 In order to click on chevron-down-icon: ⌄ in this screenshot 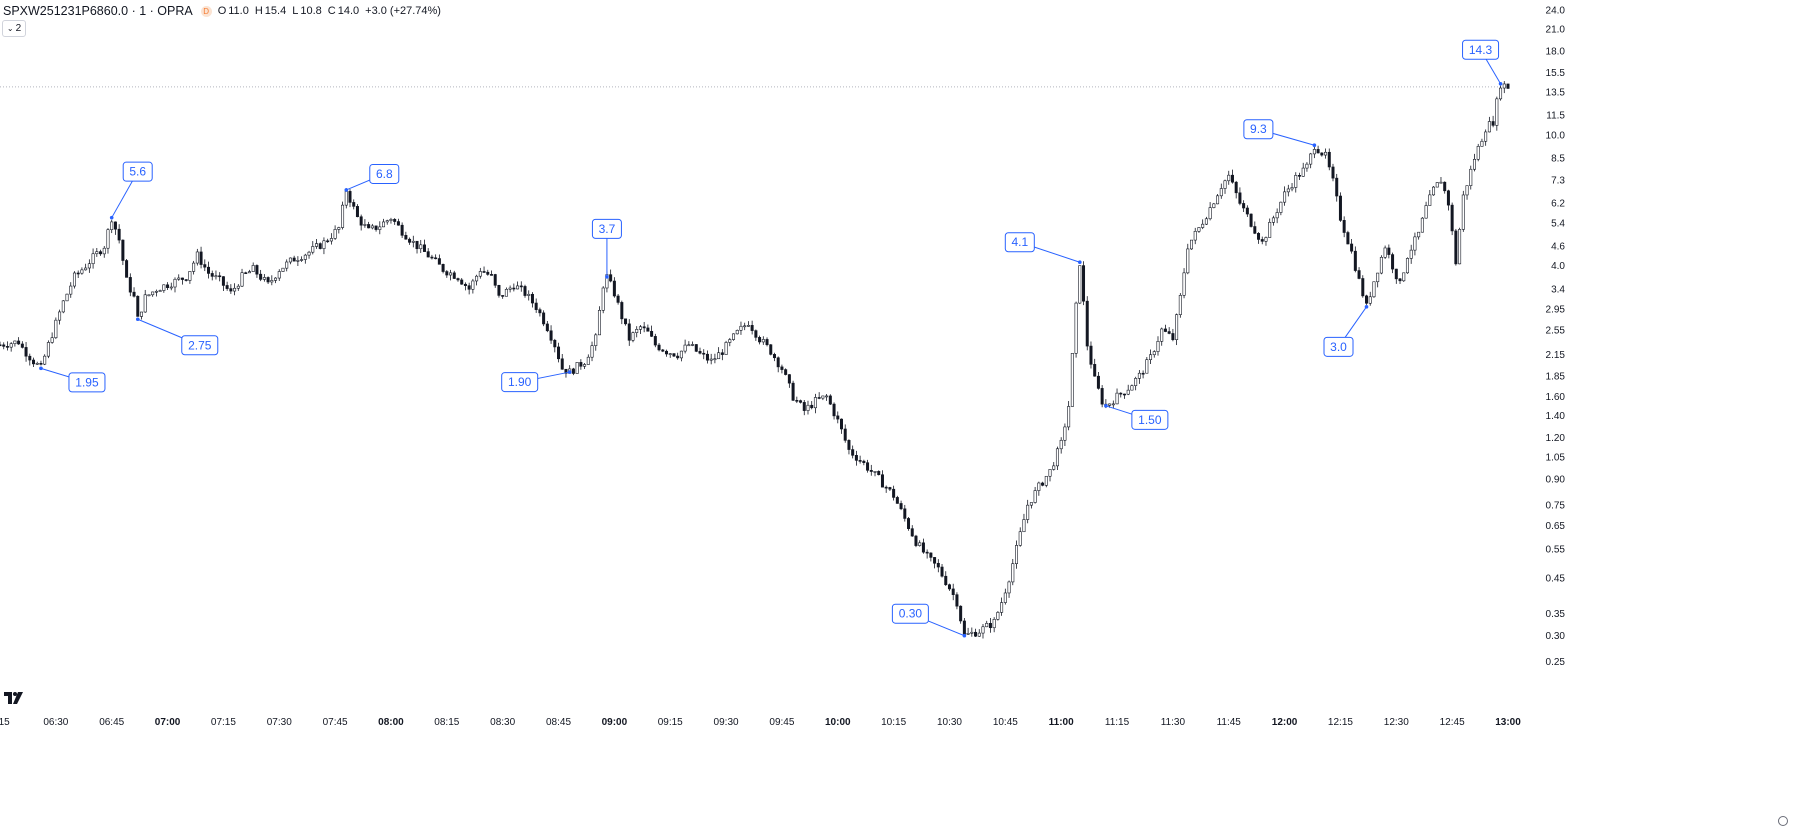, I will do `click(10, 28)`.